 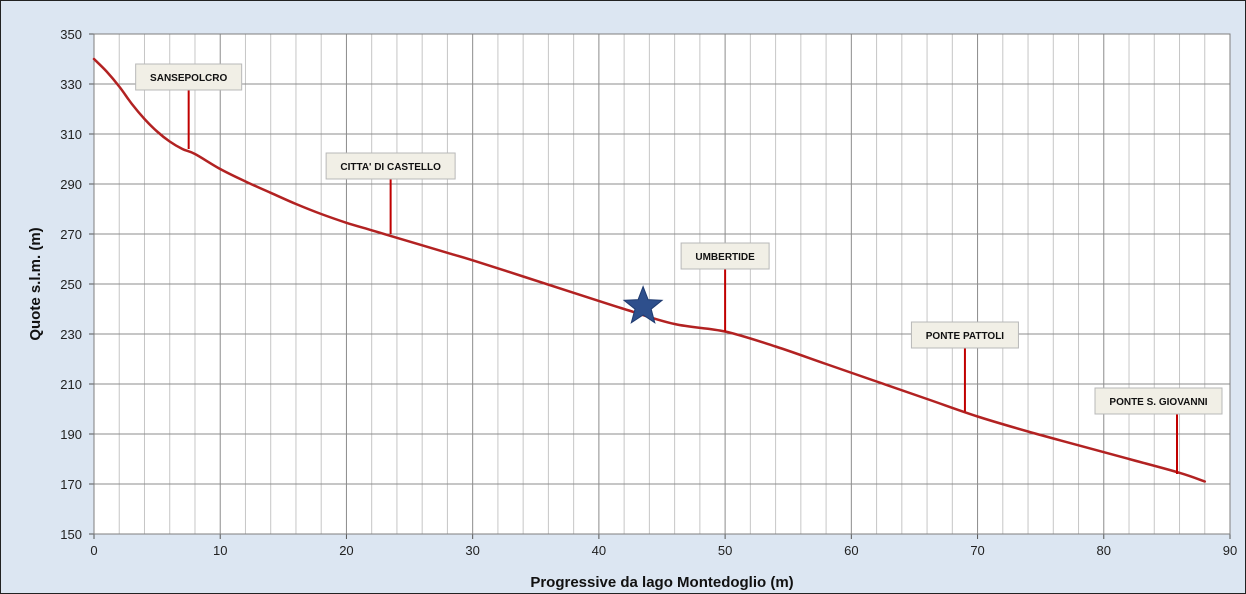 What do you see at coordinates (725, 287) in the screenshot?
I see `callout: UMBERTIDE` at bounding box center [725, 287].